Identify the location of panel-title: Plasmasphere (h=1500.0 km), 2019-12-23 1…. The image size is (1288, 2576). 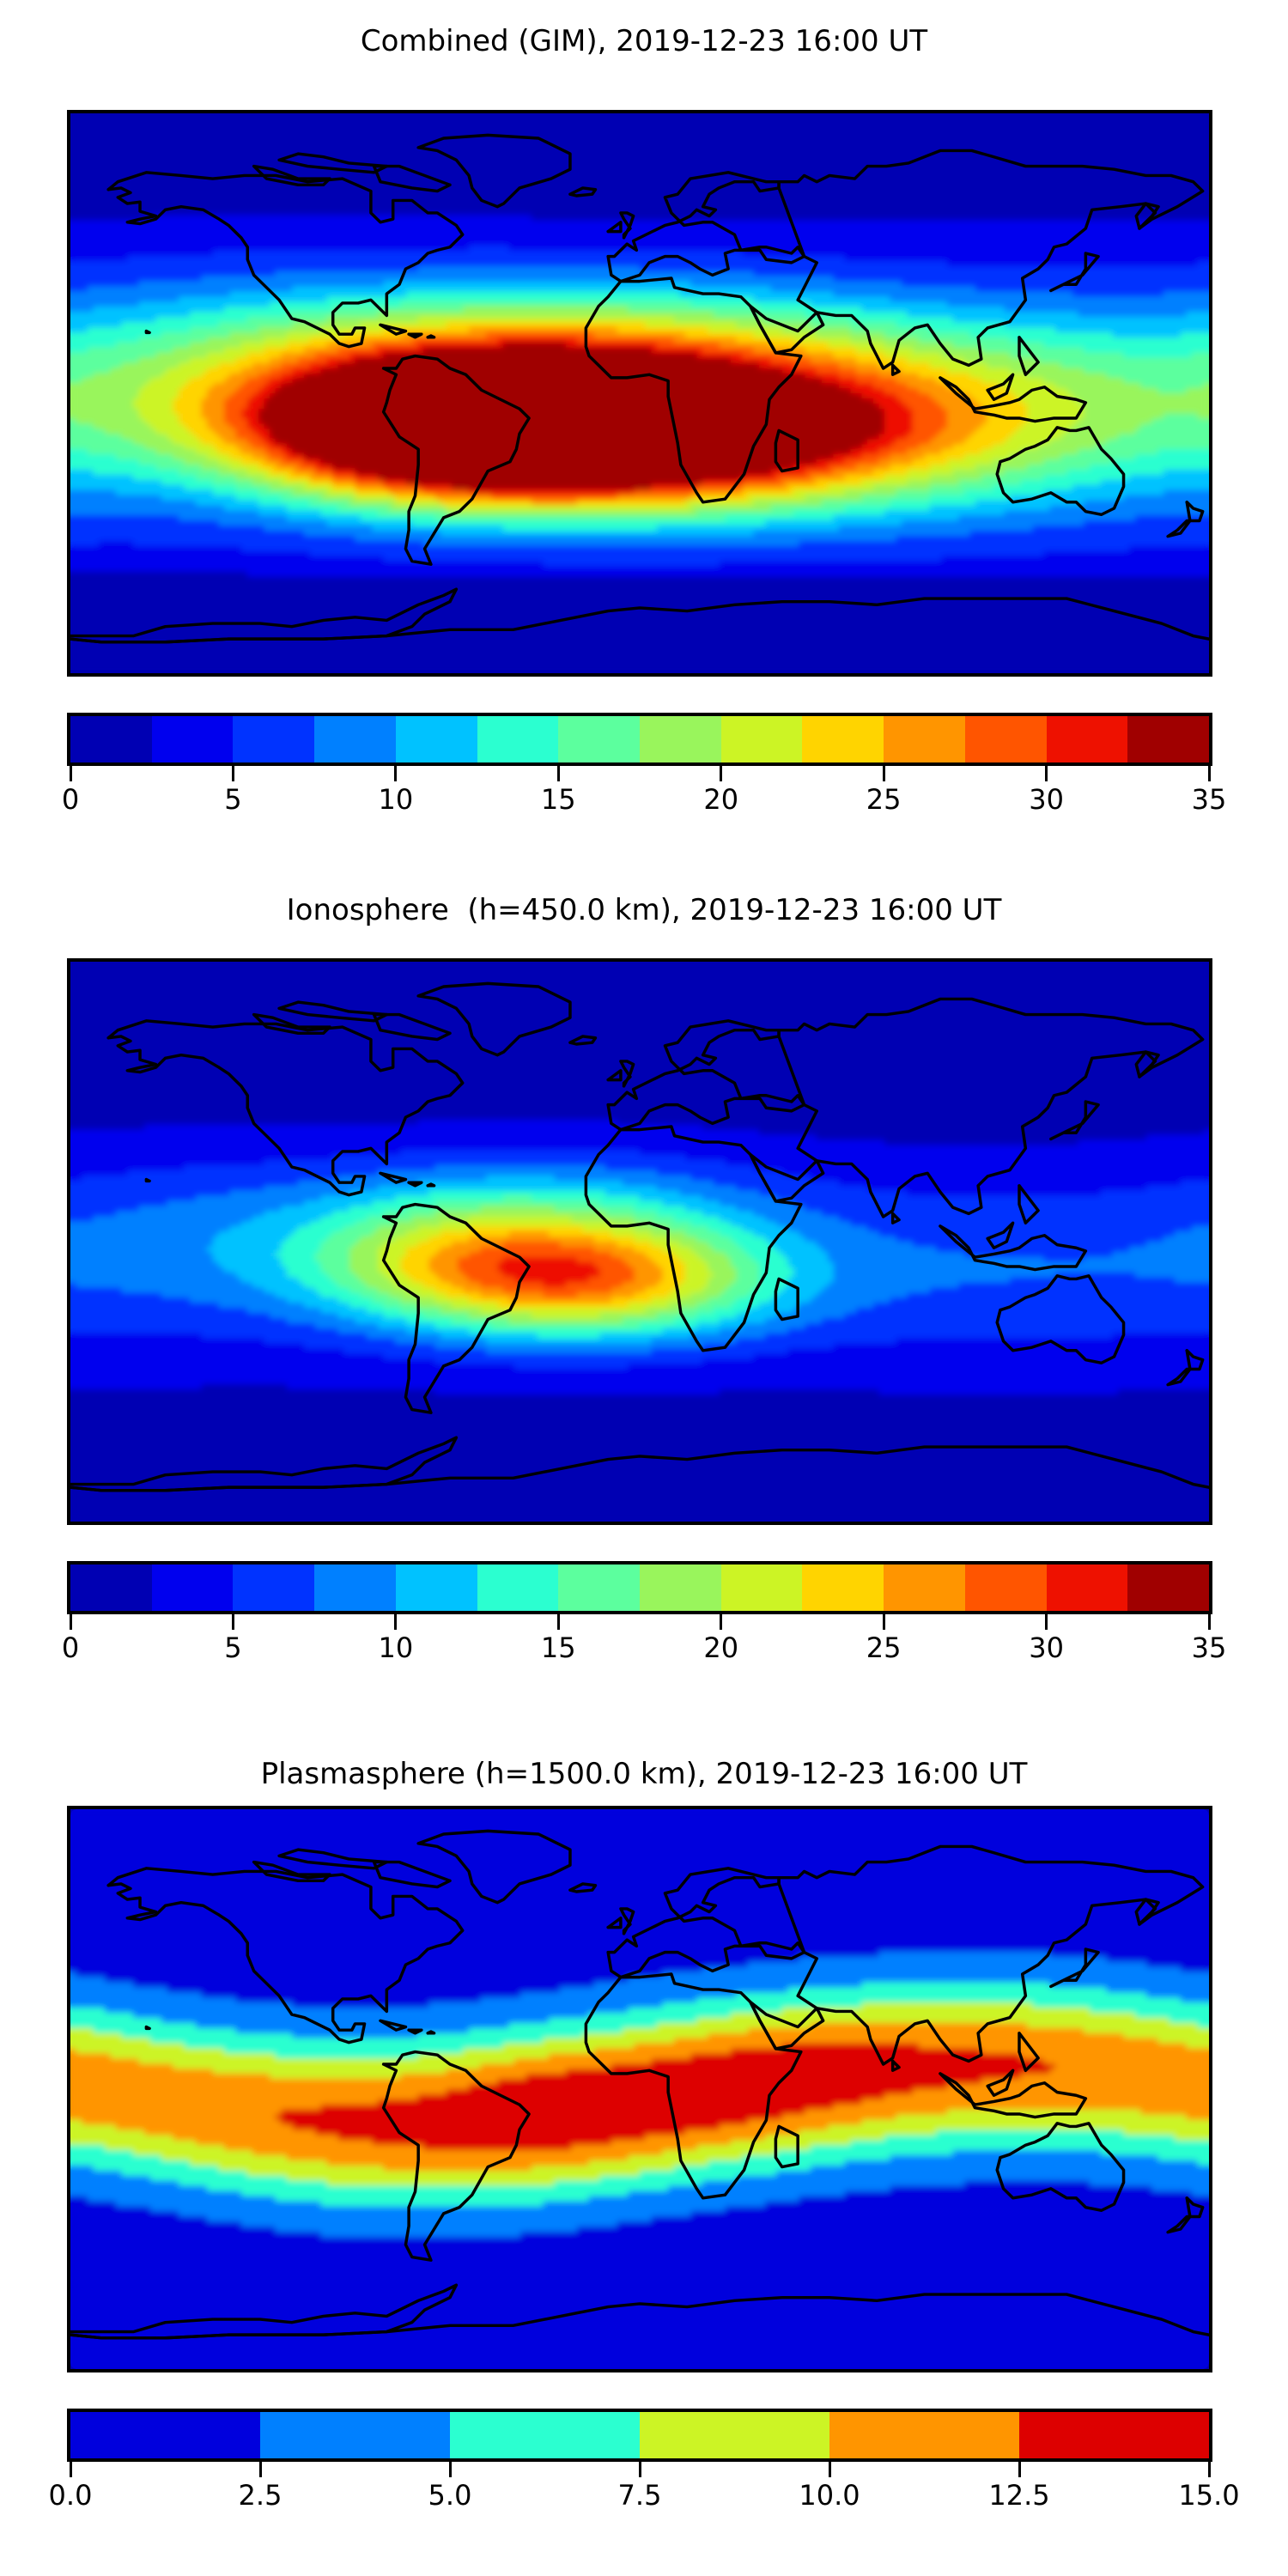
(644, 1774).